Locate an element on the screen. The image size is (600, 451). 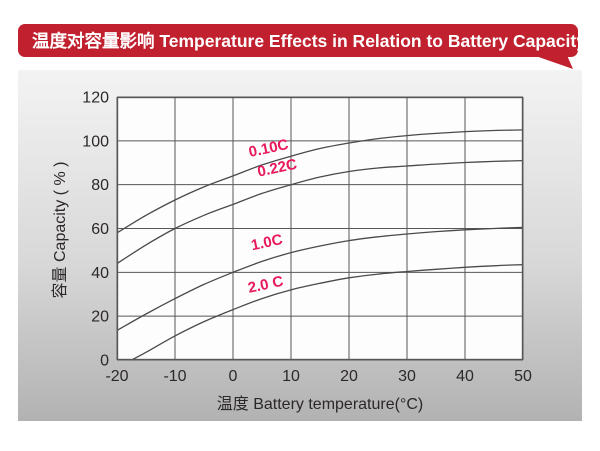
y-tick-label: 60 is located at coordinates (100, 229).